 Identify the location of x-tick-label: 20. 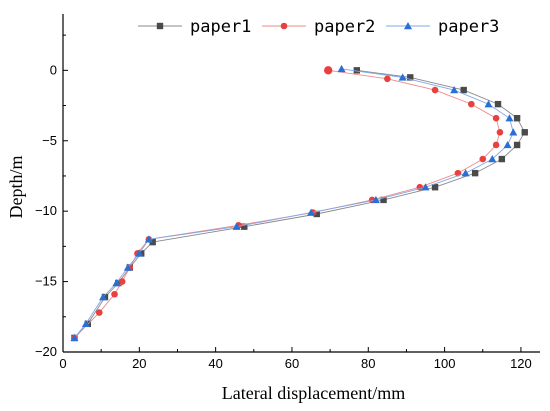
(139, 363).